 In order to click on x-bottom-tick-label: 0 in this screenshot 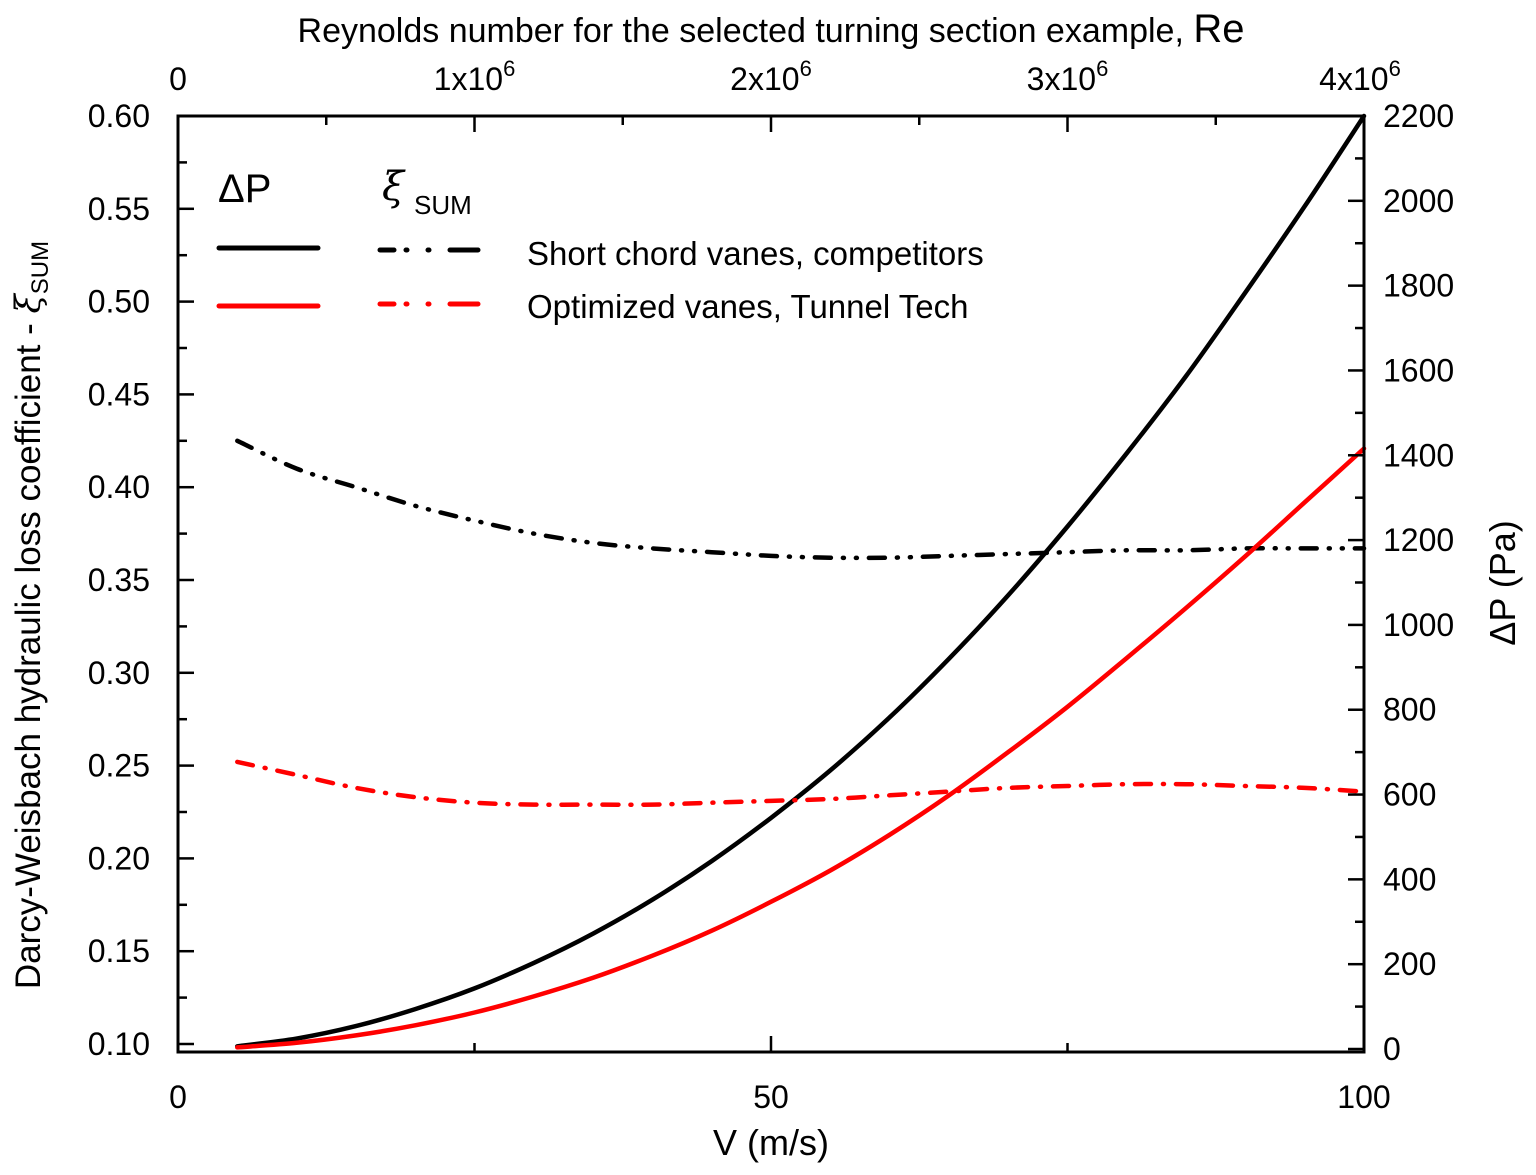, I will do `click(178, 1097)`.